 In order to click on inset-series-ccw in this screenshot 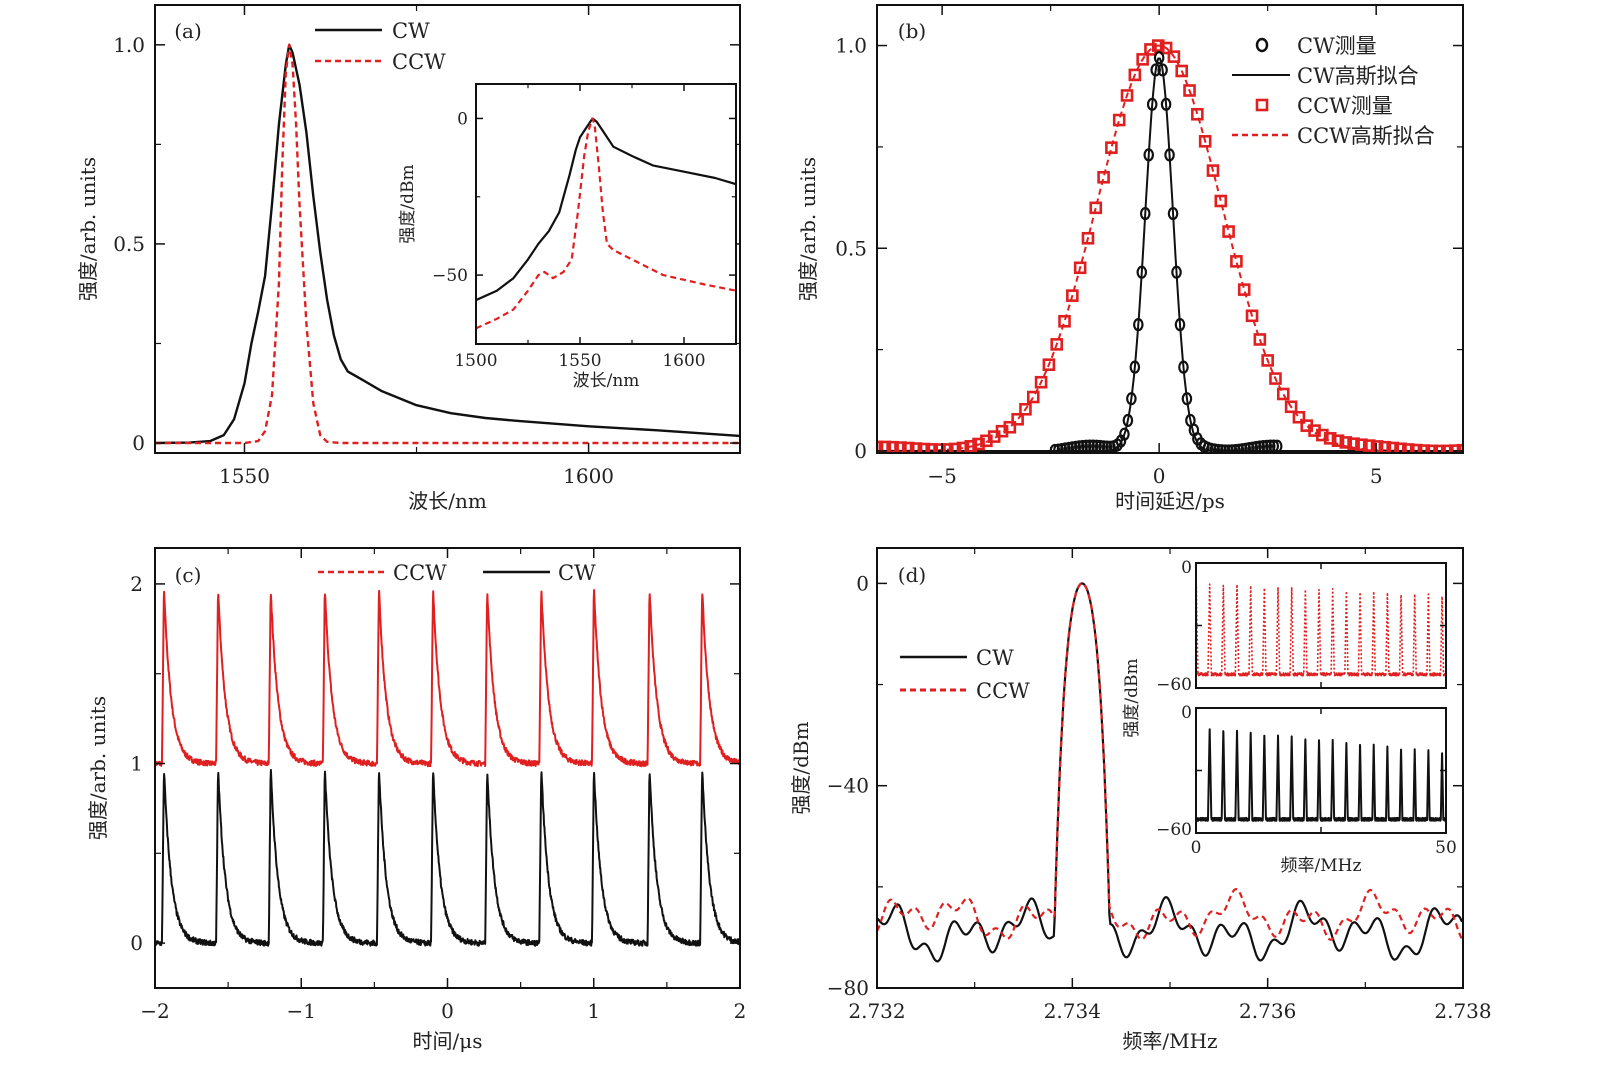, I will do `click(606, 223)`.